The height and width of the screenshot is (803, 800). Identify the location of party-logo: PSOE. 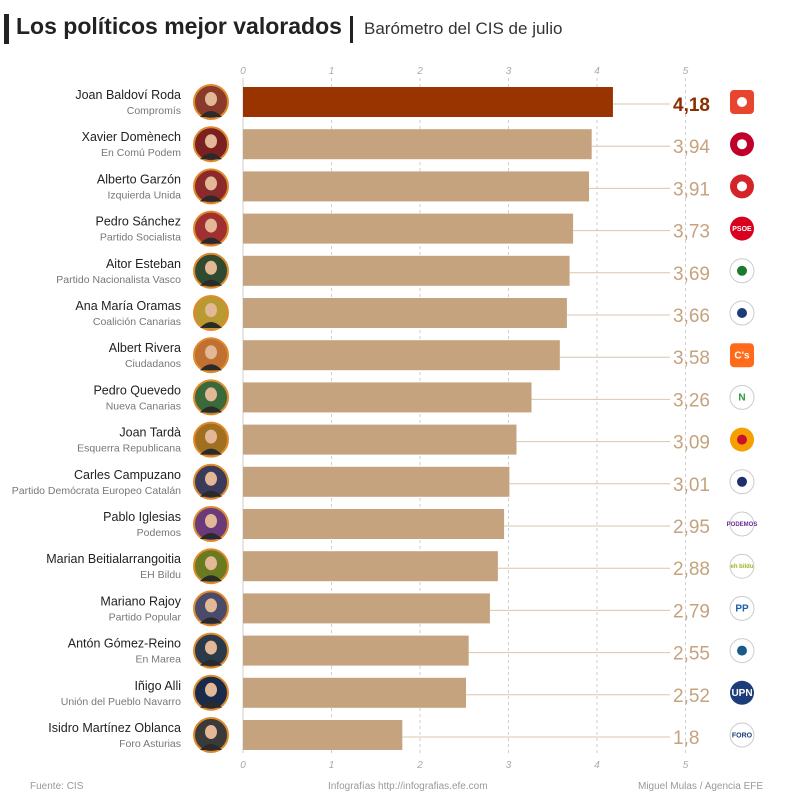
(742, 228).